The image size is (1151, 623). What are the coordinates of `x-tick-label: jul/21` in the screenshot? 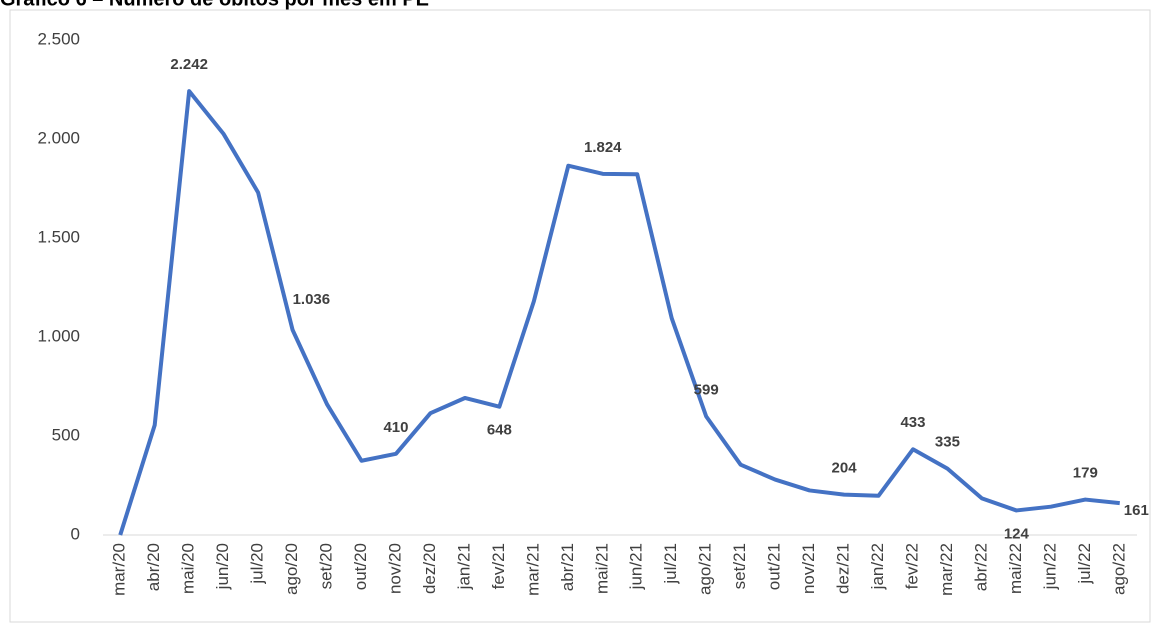 It's located at (670, 564).